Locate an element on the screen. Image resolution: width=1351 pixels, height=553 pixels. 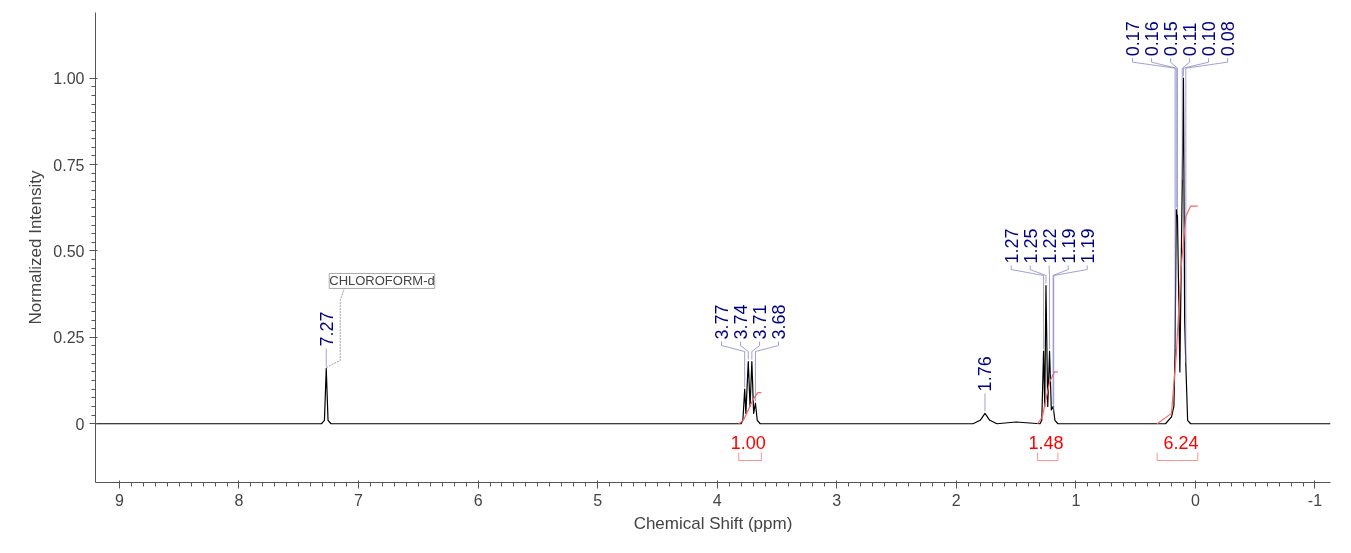
annotation: 3.71 is located at coordinates (760, 322).